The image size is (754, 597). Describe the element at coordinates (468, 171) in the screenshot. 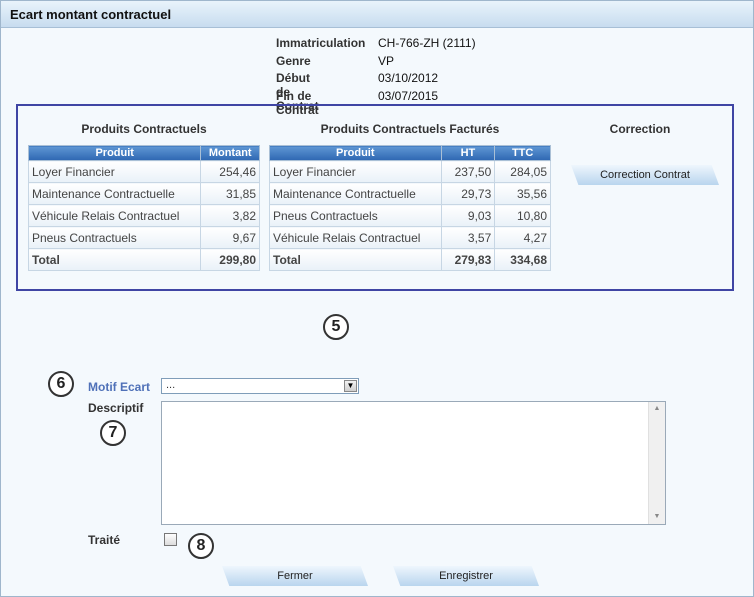

I see `cell-ht: 237,50` at that location.